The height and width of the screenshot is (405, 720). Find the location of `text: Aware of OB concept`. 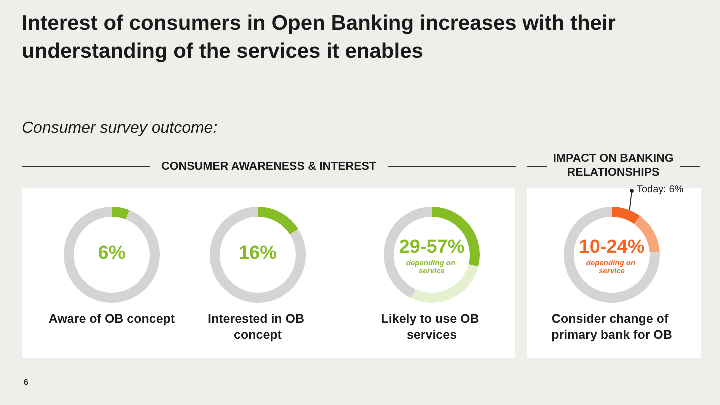

text: Aware of OB concept is located at coordinates (112, 319).